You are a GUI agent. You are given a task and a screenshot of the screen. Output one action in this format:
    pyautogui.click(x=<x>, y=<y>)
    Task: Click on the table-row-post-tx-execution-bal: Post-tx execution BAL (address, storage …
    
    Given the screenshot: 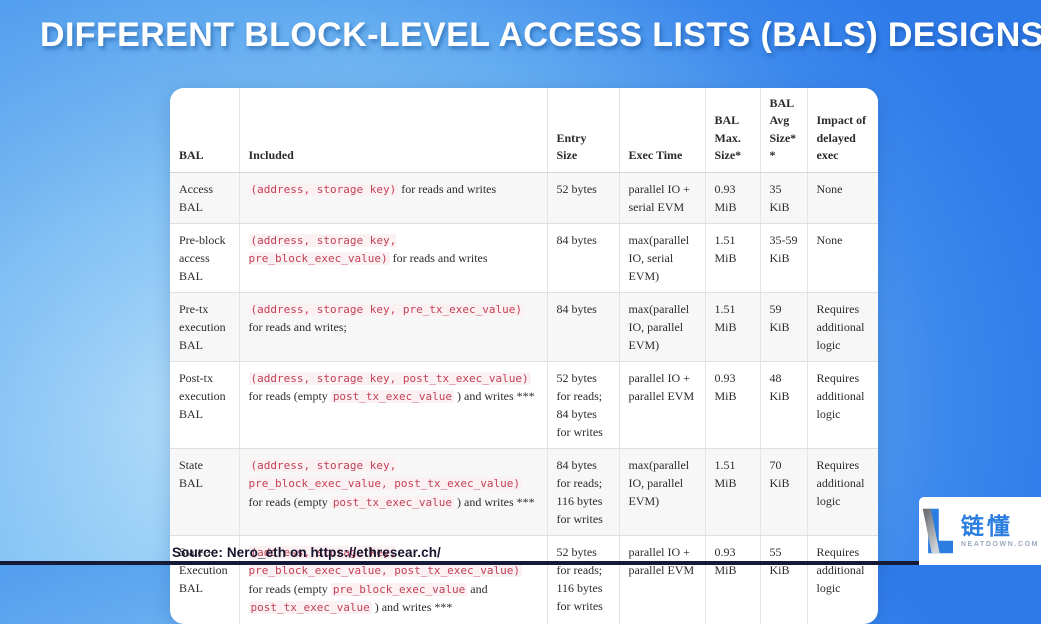 What is the action you would take?
    pyautogui.click(x=524, y=405)
    